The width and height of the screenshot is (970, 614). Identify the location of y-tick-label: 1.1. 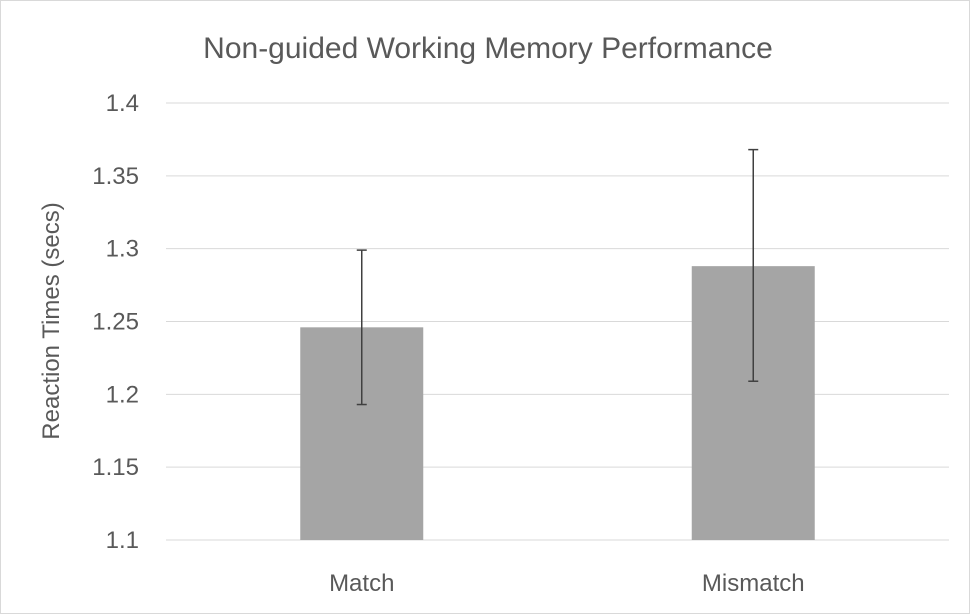
(122, 540).